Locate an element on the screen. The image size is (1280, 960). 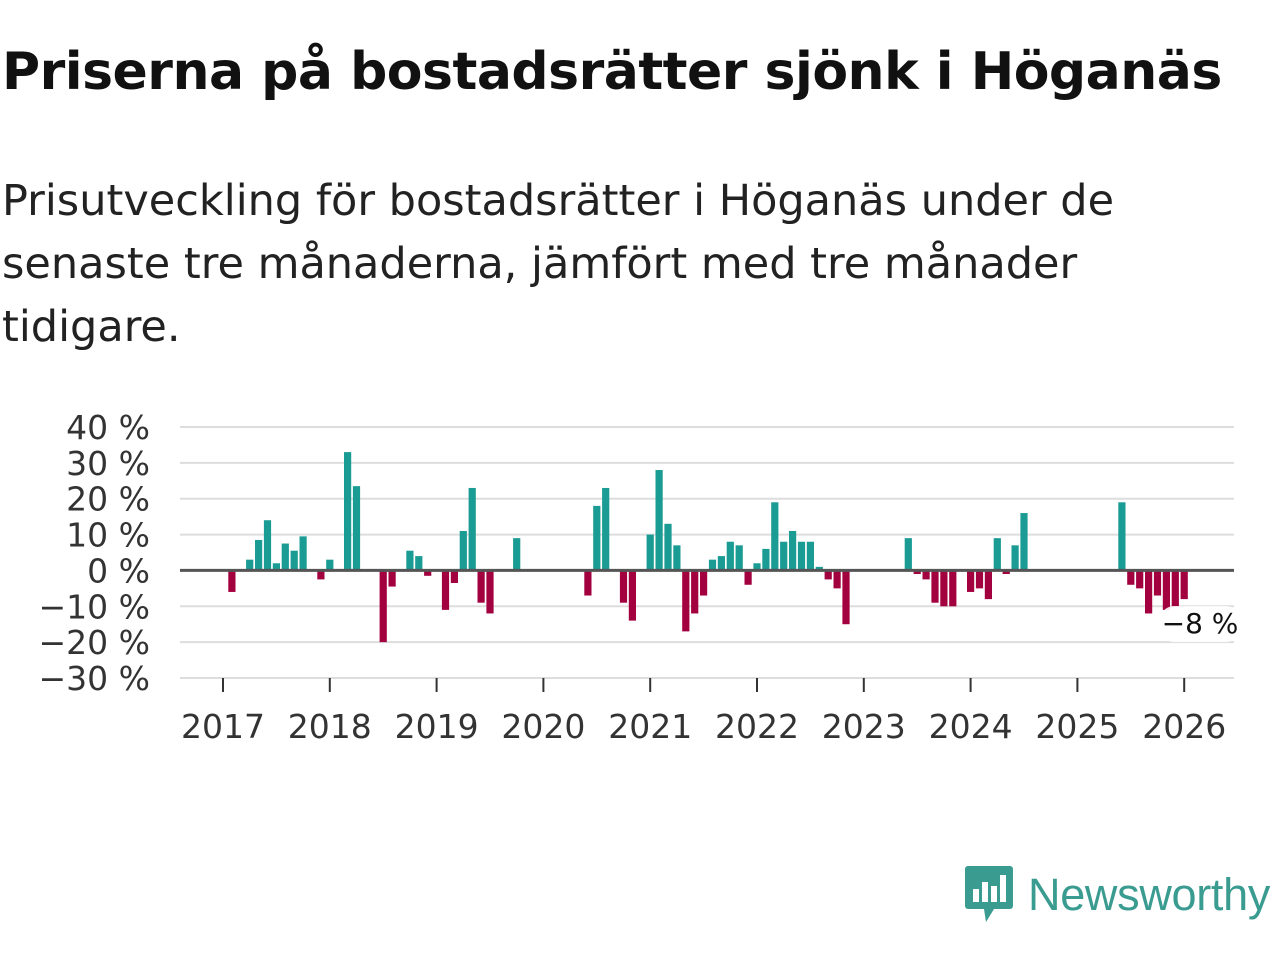
y-tick-label: −30 % is located at coordinates (95, 678).